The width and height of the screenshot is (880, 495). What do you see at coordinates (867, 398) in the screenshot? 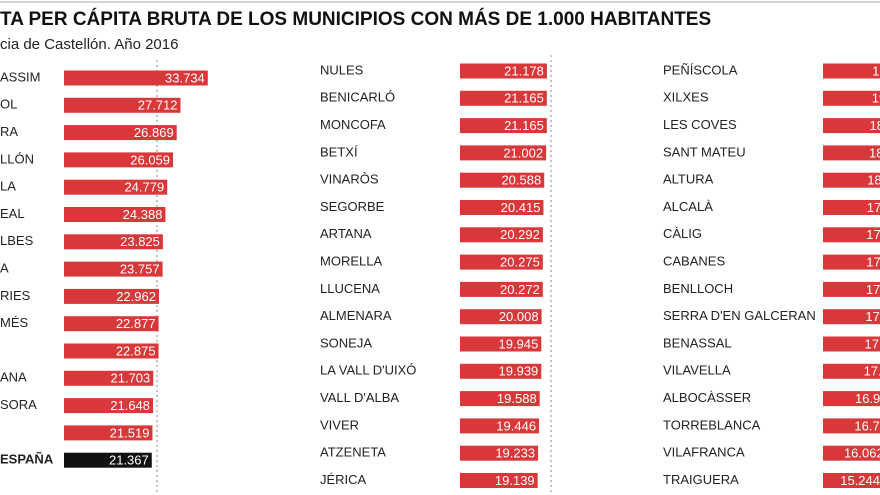
I see `value-label: 16.90` at bounding box center [867, 398].